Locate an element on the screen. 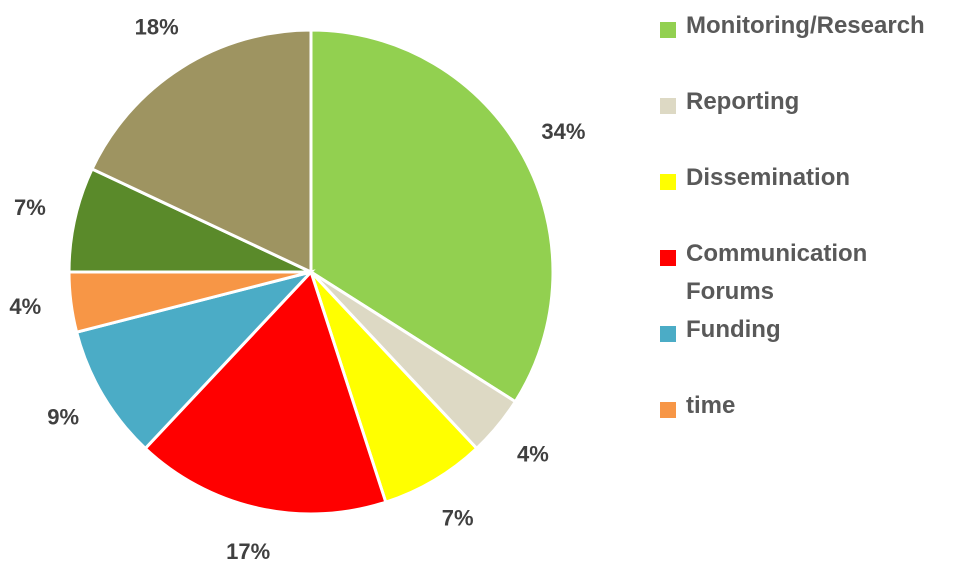 The height and width of the screenshot is (578, 978). data-label: 18% is located at coordinates (157, 27).